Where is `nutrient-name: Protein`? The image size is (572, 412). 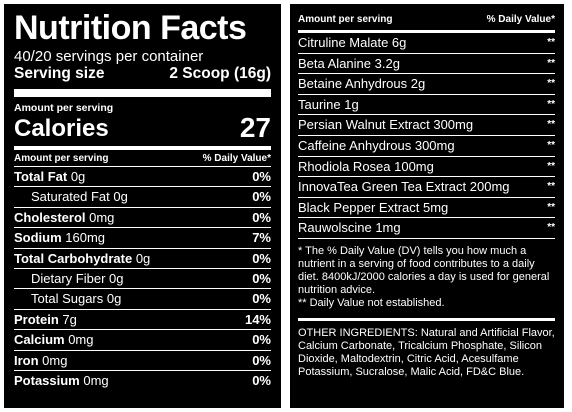 nutrient-name: Protein is located at coordinates (36, 319).